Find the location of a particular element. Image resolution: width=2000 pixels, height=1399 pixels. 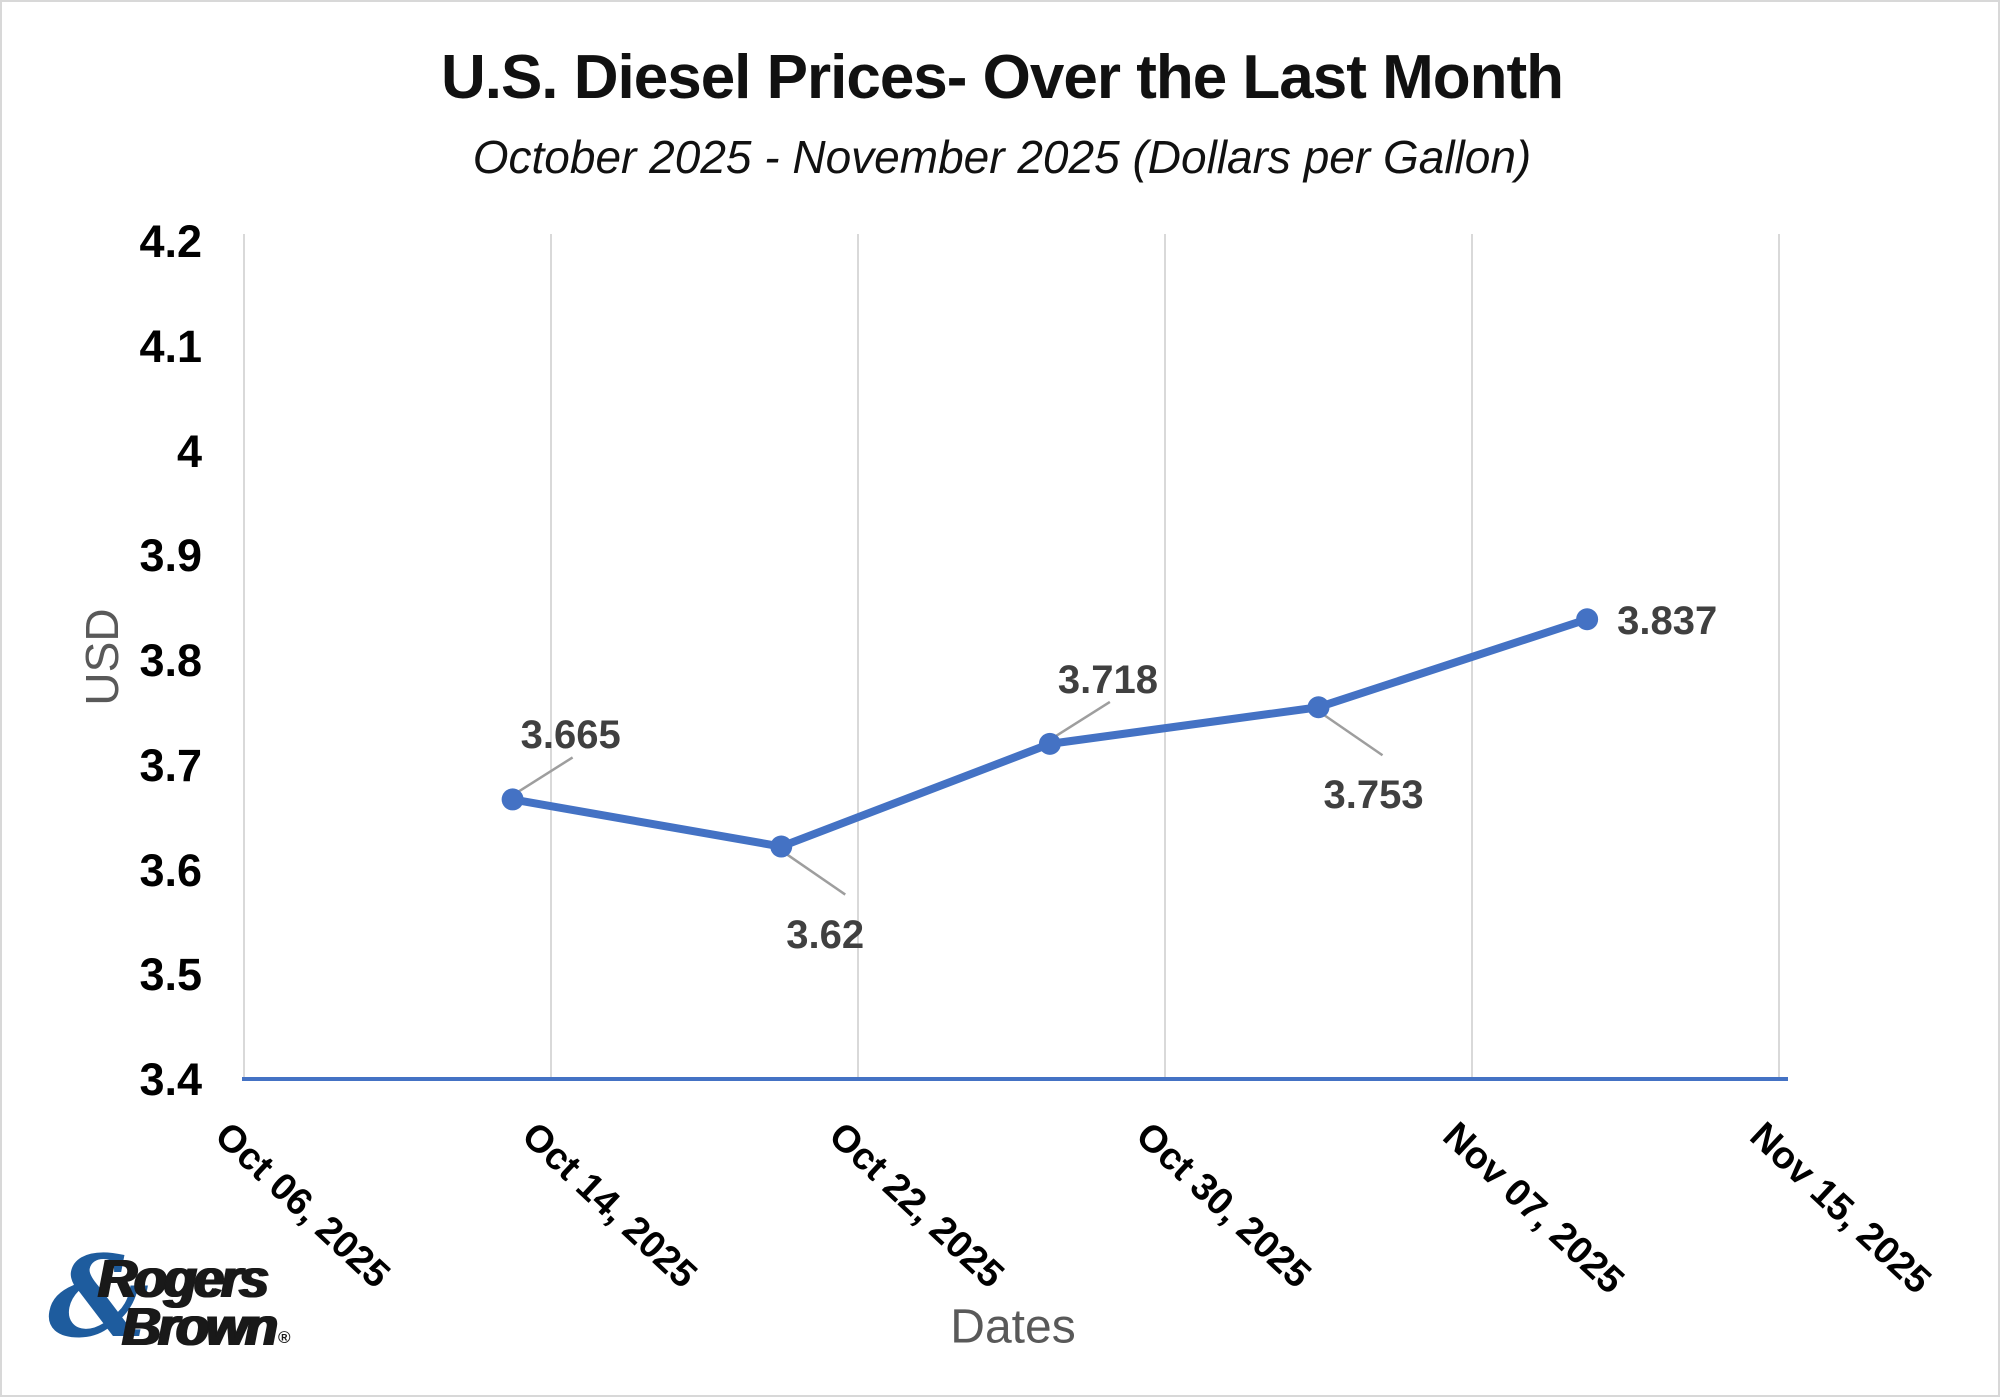

x-axis-line is located at coordinates (1015, 1079).